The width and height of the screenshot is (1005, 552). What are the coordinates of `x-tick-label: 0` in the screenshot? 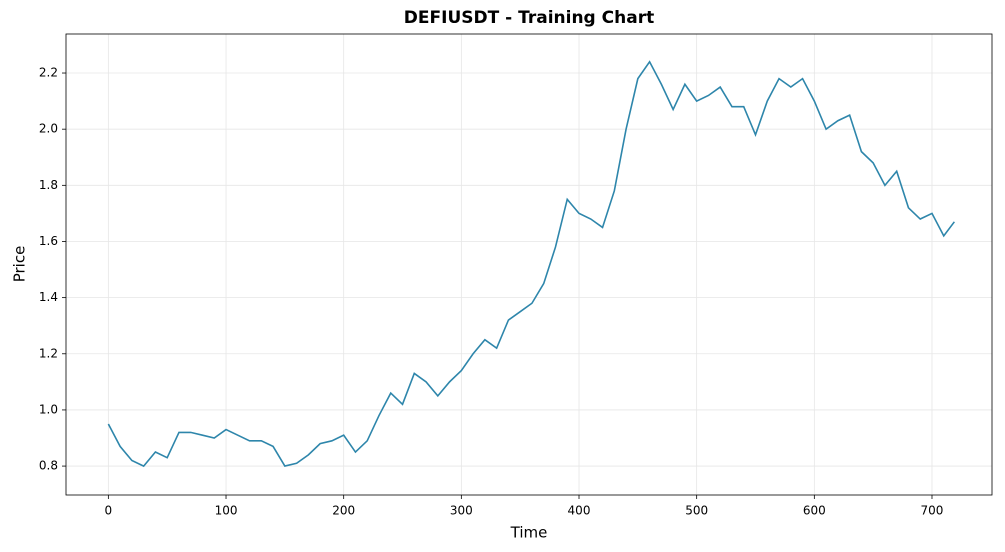 It's located at (109, 511).